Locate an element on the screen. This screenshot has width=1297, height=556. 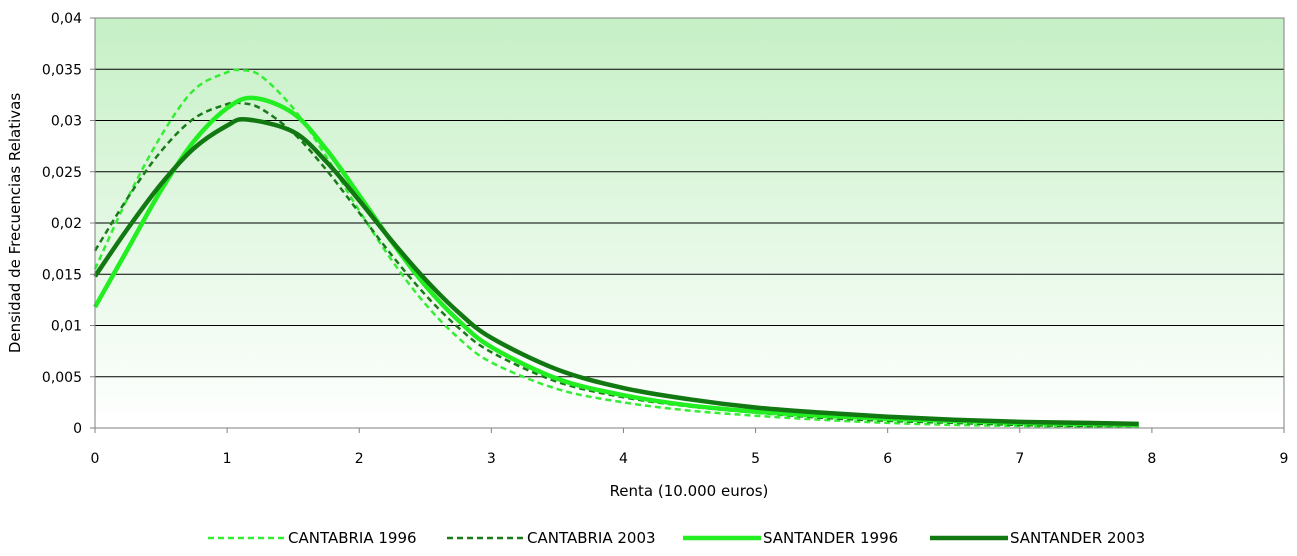
legend-label-2: CANTABRIA 2003 is located at coordinates (591, 538).